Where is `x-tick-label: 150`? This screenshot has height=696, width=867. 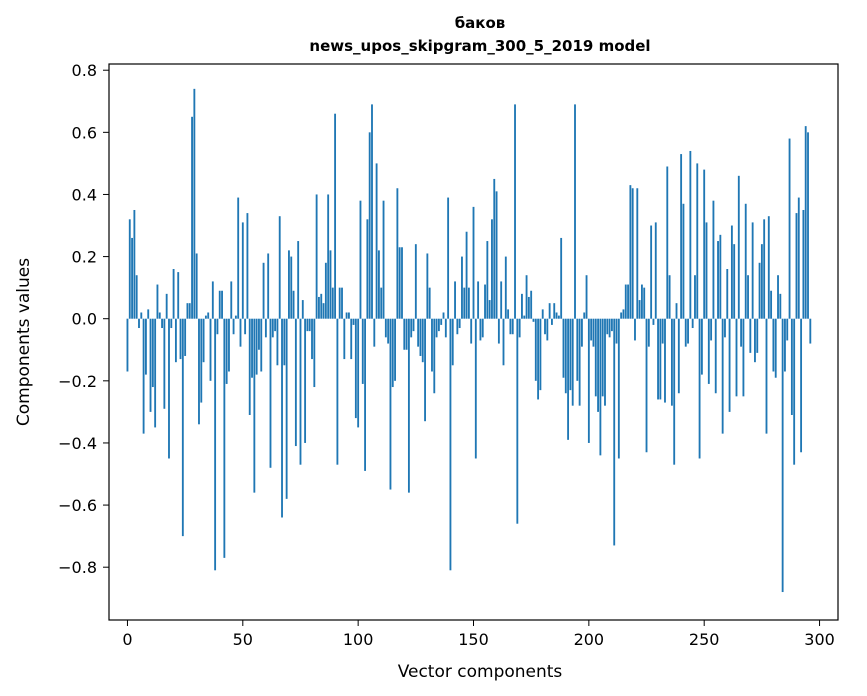 x-tick-label: 150 is located at coordinates (473, 639).